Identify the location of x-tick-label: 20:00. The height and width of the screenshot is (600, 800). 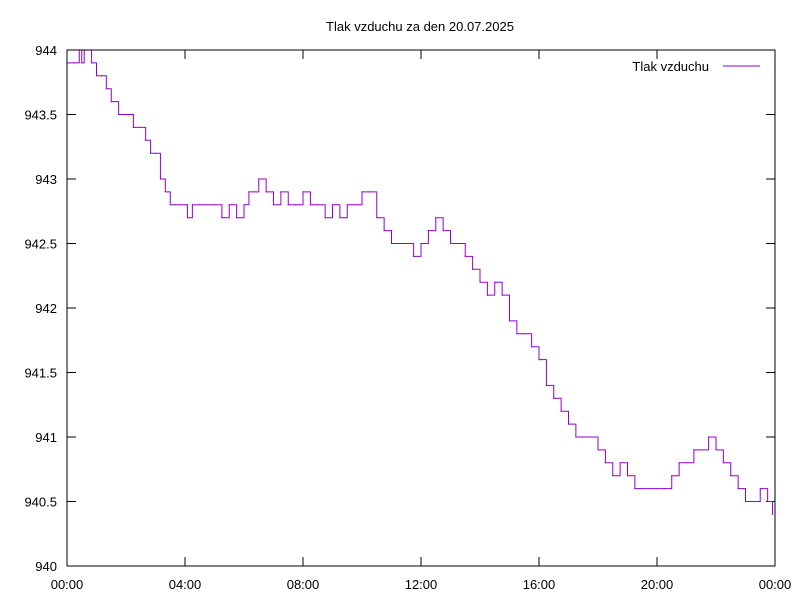
(657, 584).